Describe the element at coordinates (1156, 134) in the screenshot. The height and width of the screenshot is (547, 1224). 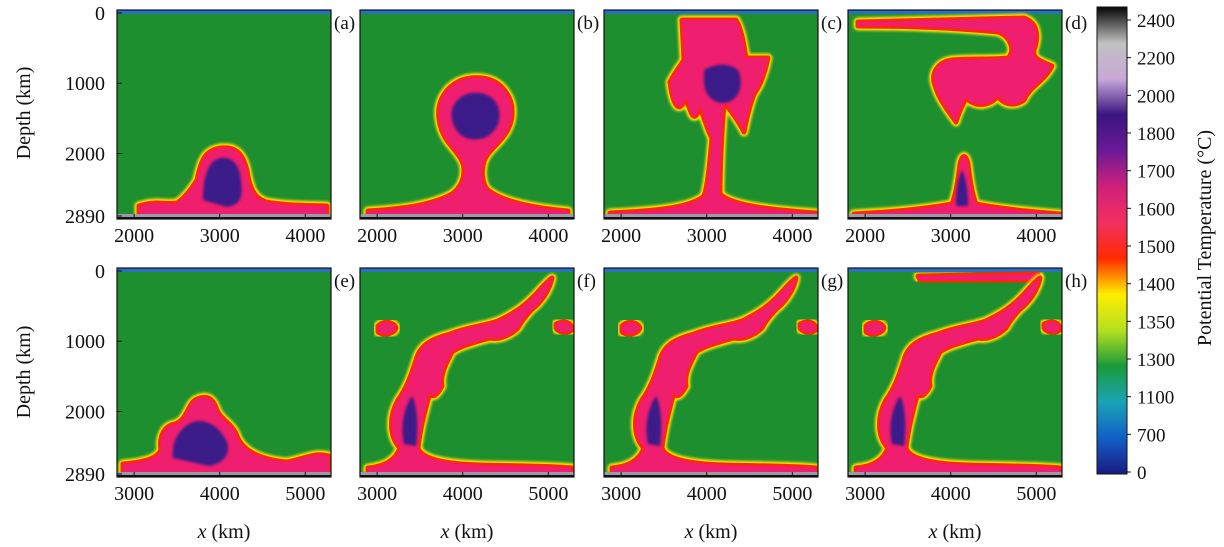
I see `colorbar-tick-label: 1800` at that location.